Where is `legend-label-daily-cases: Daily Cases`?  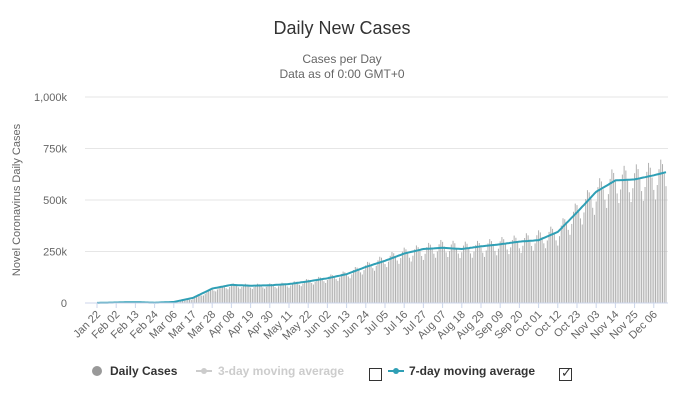
legend-label-daily-cases: Daily Cases is located at coordinates (144, 371).